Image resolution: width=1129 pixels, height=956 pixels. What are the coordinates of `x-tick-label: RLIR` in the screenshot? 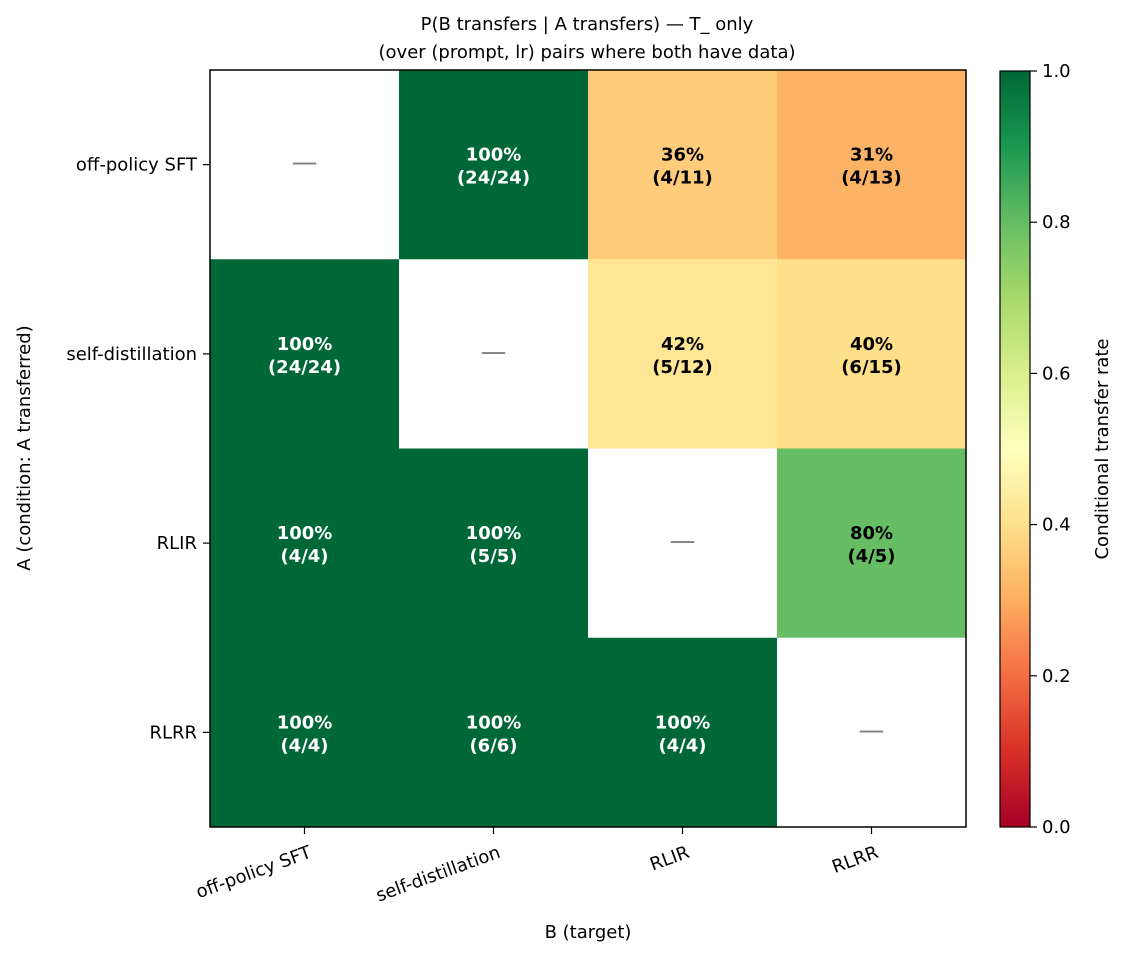 It's located at (669, 859).